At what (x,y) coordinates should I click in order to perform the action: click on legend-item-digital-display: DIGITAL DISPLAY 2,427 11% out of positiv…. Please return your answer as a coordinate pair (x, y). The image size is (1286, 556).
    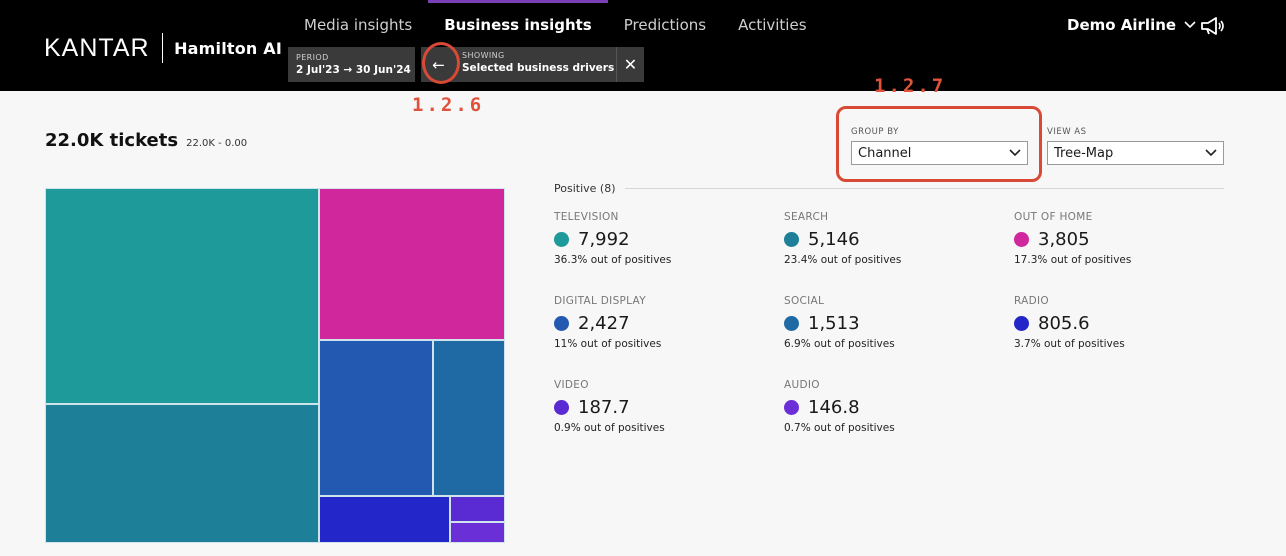
    Looking at the image, I should click on (654, 322).